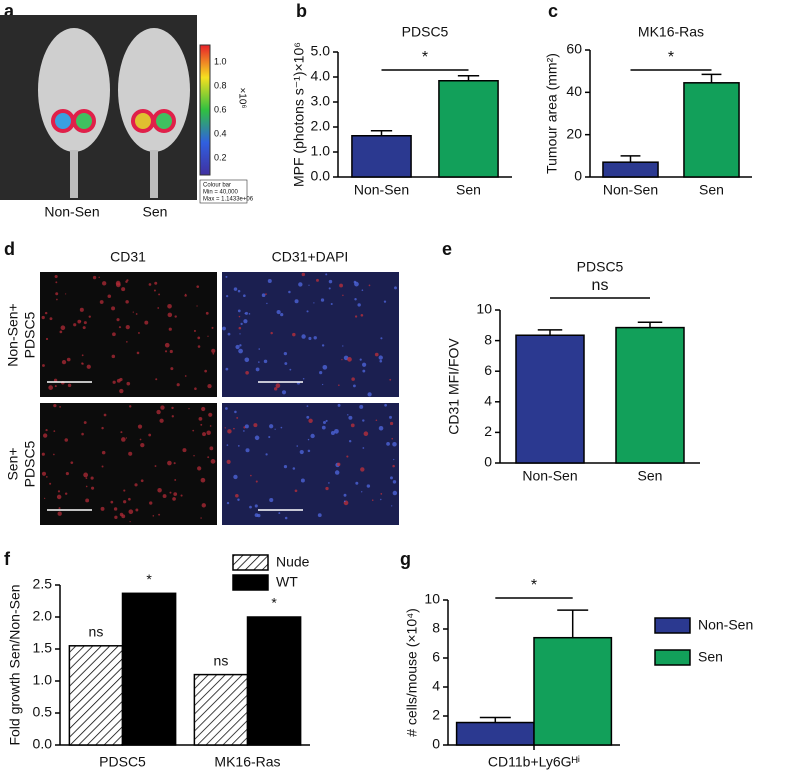  What do you see at coordinates (436, 715) in the screenshot?
I see `y-tick-label: 2` at bounding box center [436, 715].